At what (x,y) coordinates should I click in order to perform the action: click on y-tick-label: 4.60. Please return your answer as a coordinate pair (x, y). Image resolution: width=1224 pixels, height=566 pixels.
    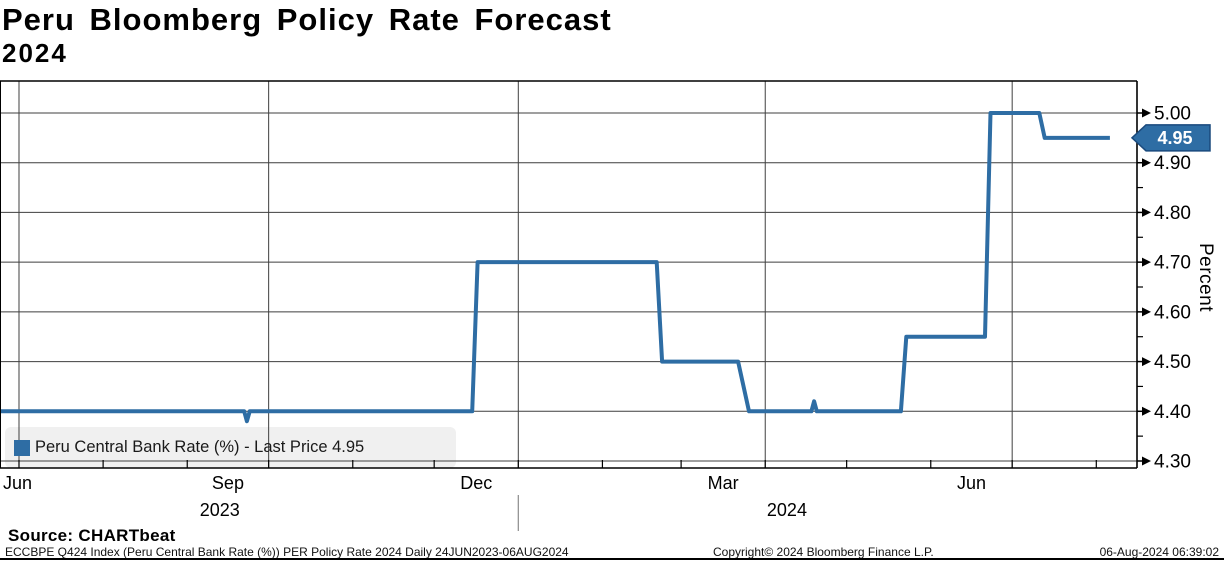
    Looking at the image, I should click on (1172, 312).